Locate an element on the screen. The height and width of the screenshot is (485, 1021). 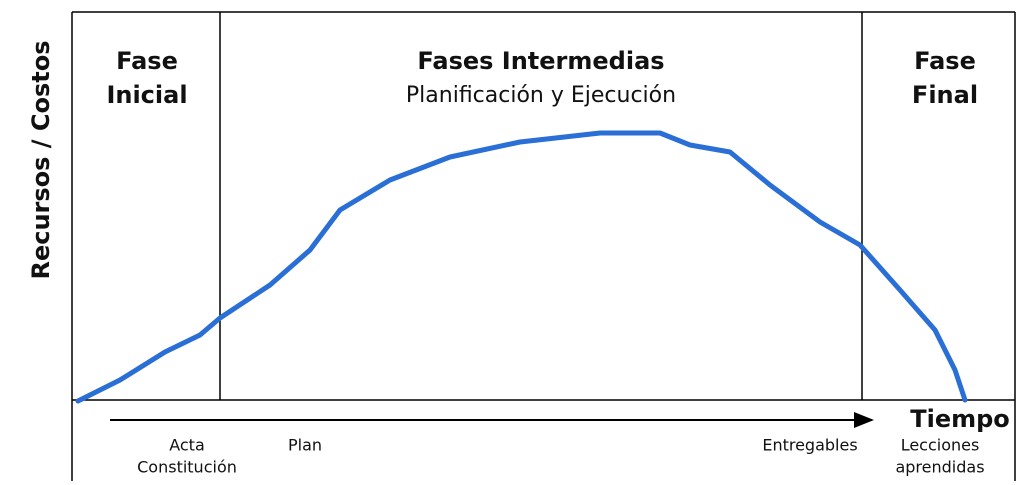
milestone-label: Entregables is located at coordinates (809, 445).